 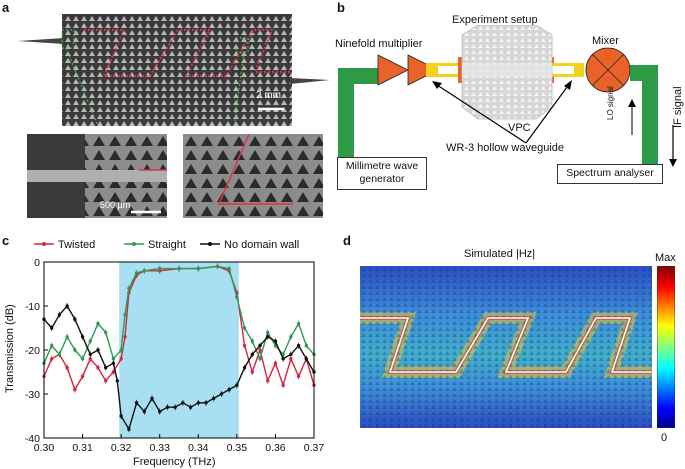 I want to click on y-tick-label: -20, so click(x=32, y=351).